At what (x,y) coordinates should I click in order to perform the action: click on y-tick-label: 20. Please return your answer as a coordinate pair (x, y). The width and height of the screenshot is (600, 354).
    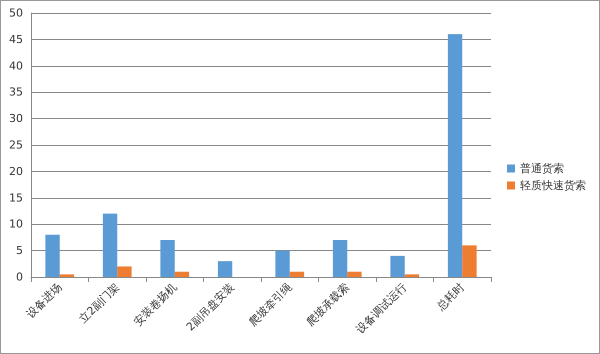
    Looking at the image, I should click on (16, 171).